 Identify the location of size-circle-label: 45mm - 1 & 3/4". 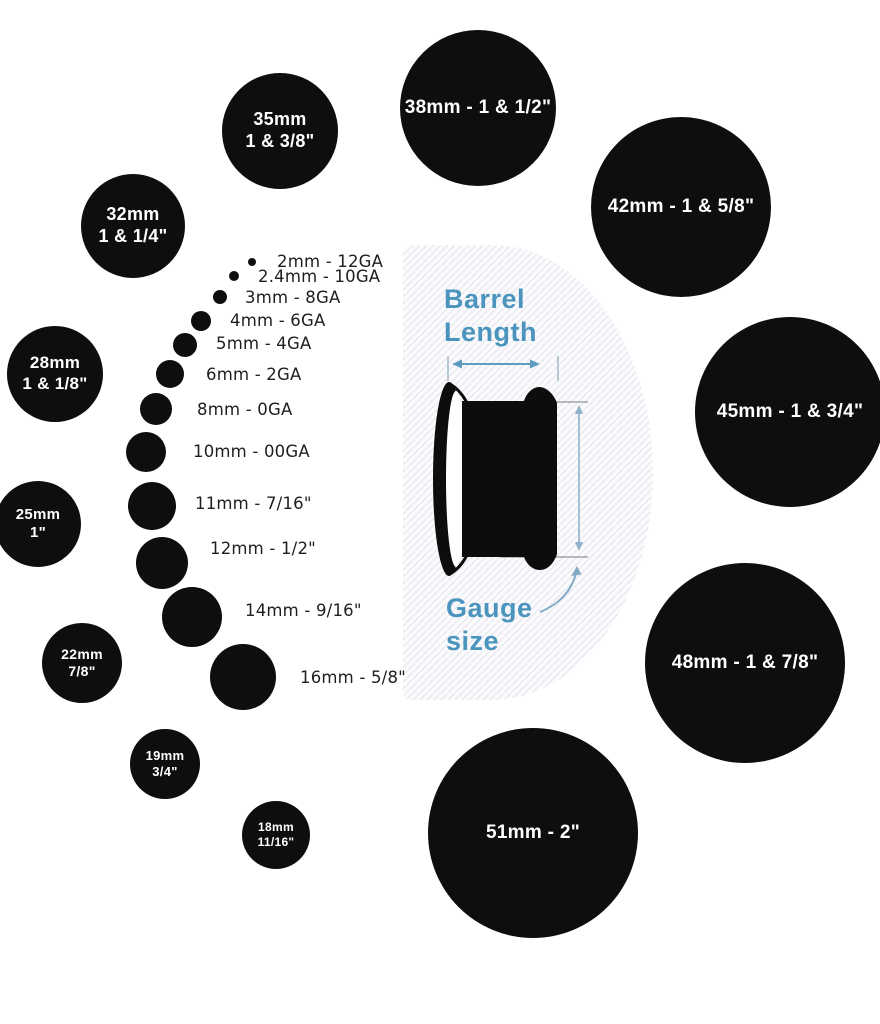
(790, 412).